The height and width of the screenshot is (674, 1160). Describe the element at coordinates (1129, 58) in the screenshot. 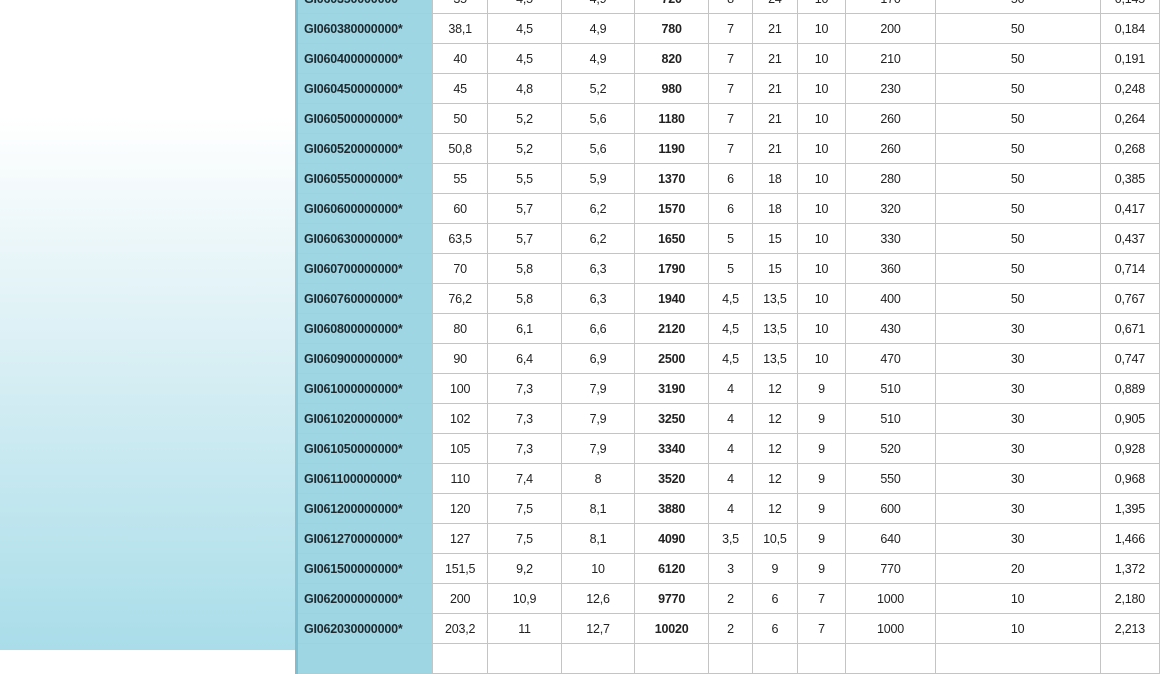

I see `table-cell: 0,191` at that location.